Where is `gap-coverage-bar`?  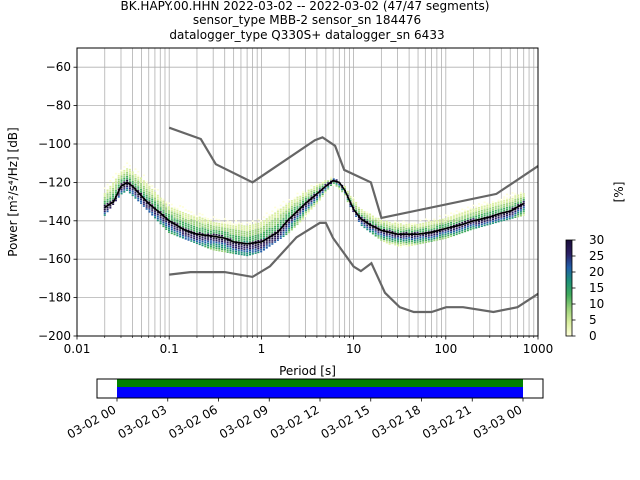 gap-coverage-bar is located at coordinates (320, 392).